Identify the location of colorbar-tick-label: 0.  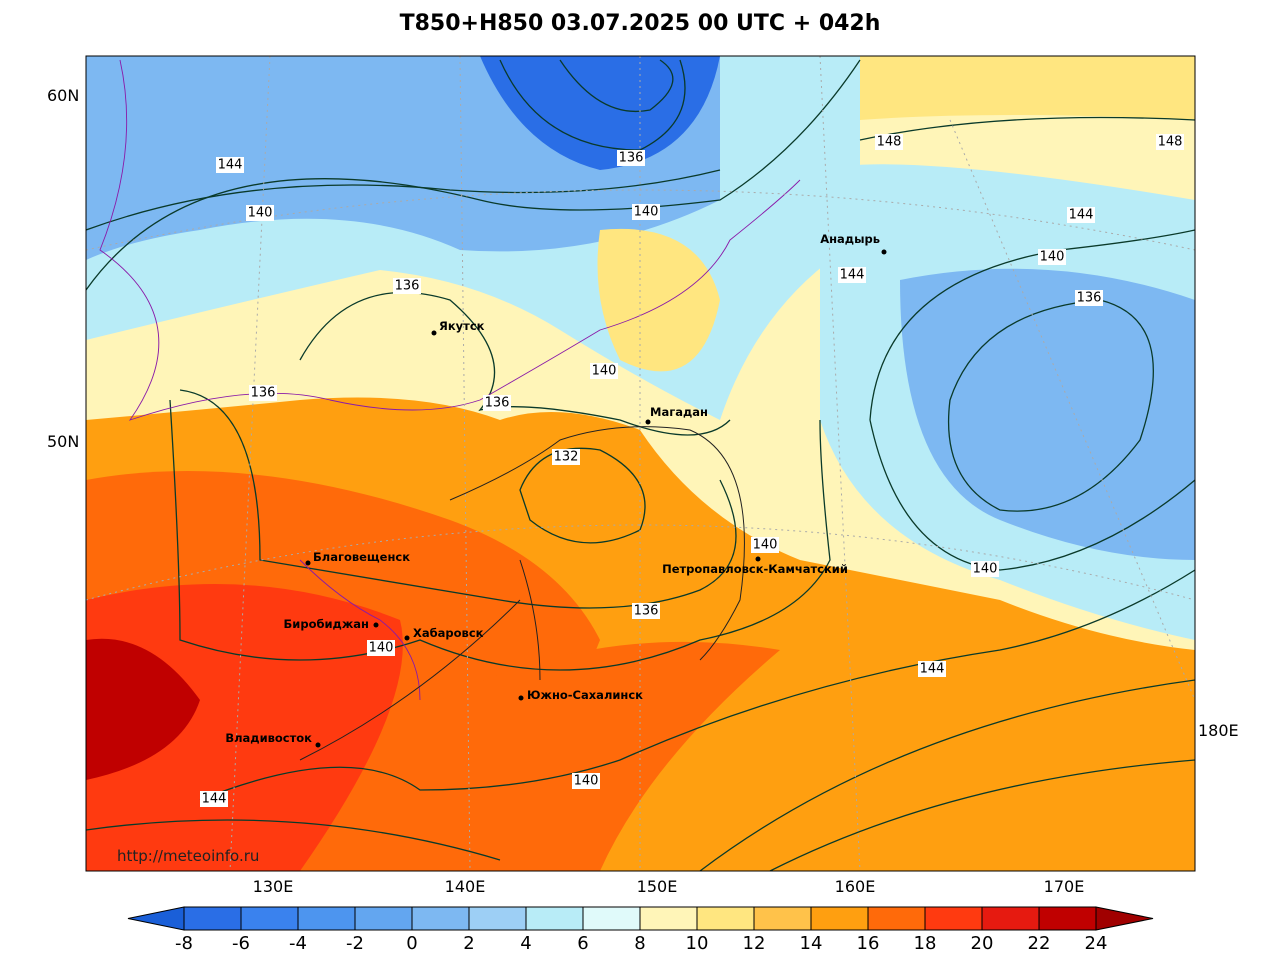
(411, 943).